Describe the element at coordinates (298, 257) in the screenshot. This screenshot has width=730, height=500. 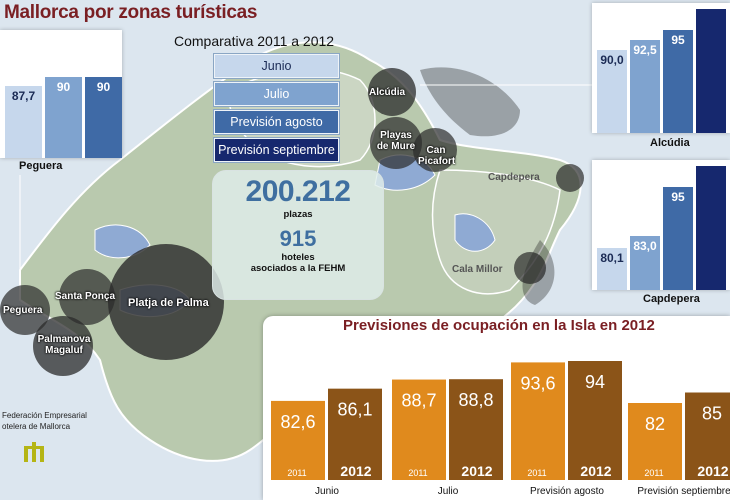
I see `hoteles-label: hoteles` at that location.